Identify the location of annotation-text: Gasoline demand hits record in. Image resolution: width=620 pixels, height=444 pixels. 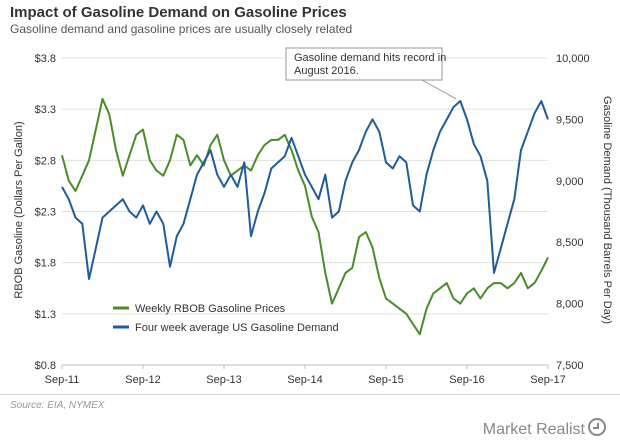
(370, 58).